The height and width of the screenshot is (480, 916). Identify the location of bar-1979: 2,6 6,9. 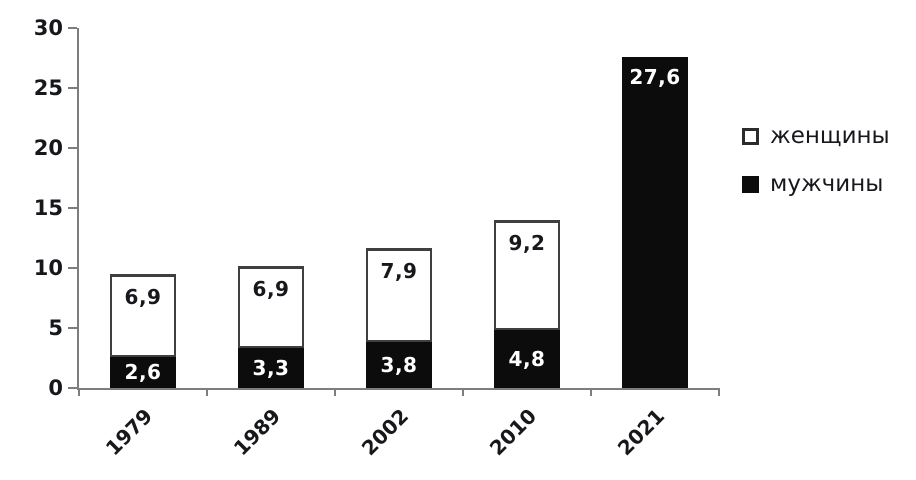
(143, 331).